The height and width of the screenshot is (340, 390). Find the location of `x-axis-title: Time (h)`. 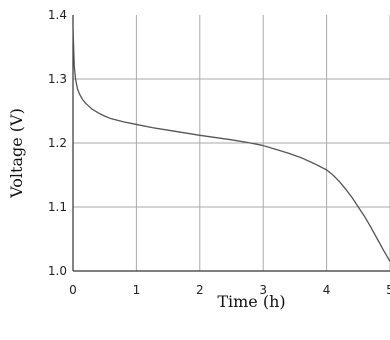

x-axis-title: Time (h) is located at coordinates (251, 301).